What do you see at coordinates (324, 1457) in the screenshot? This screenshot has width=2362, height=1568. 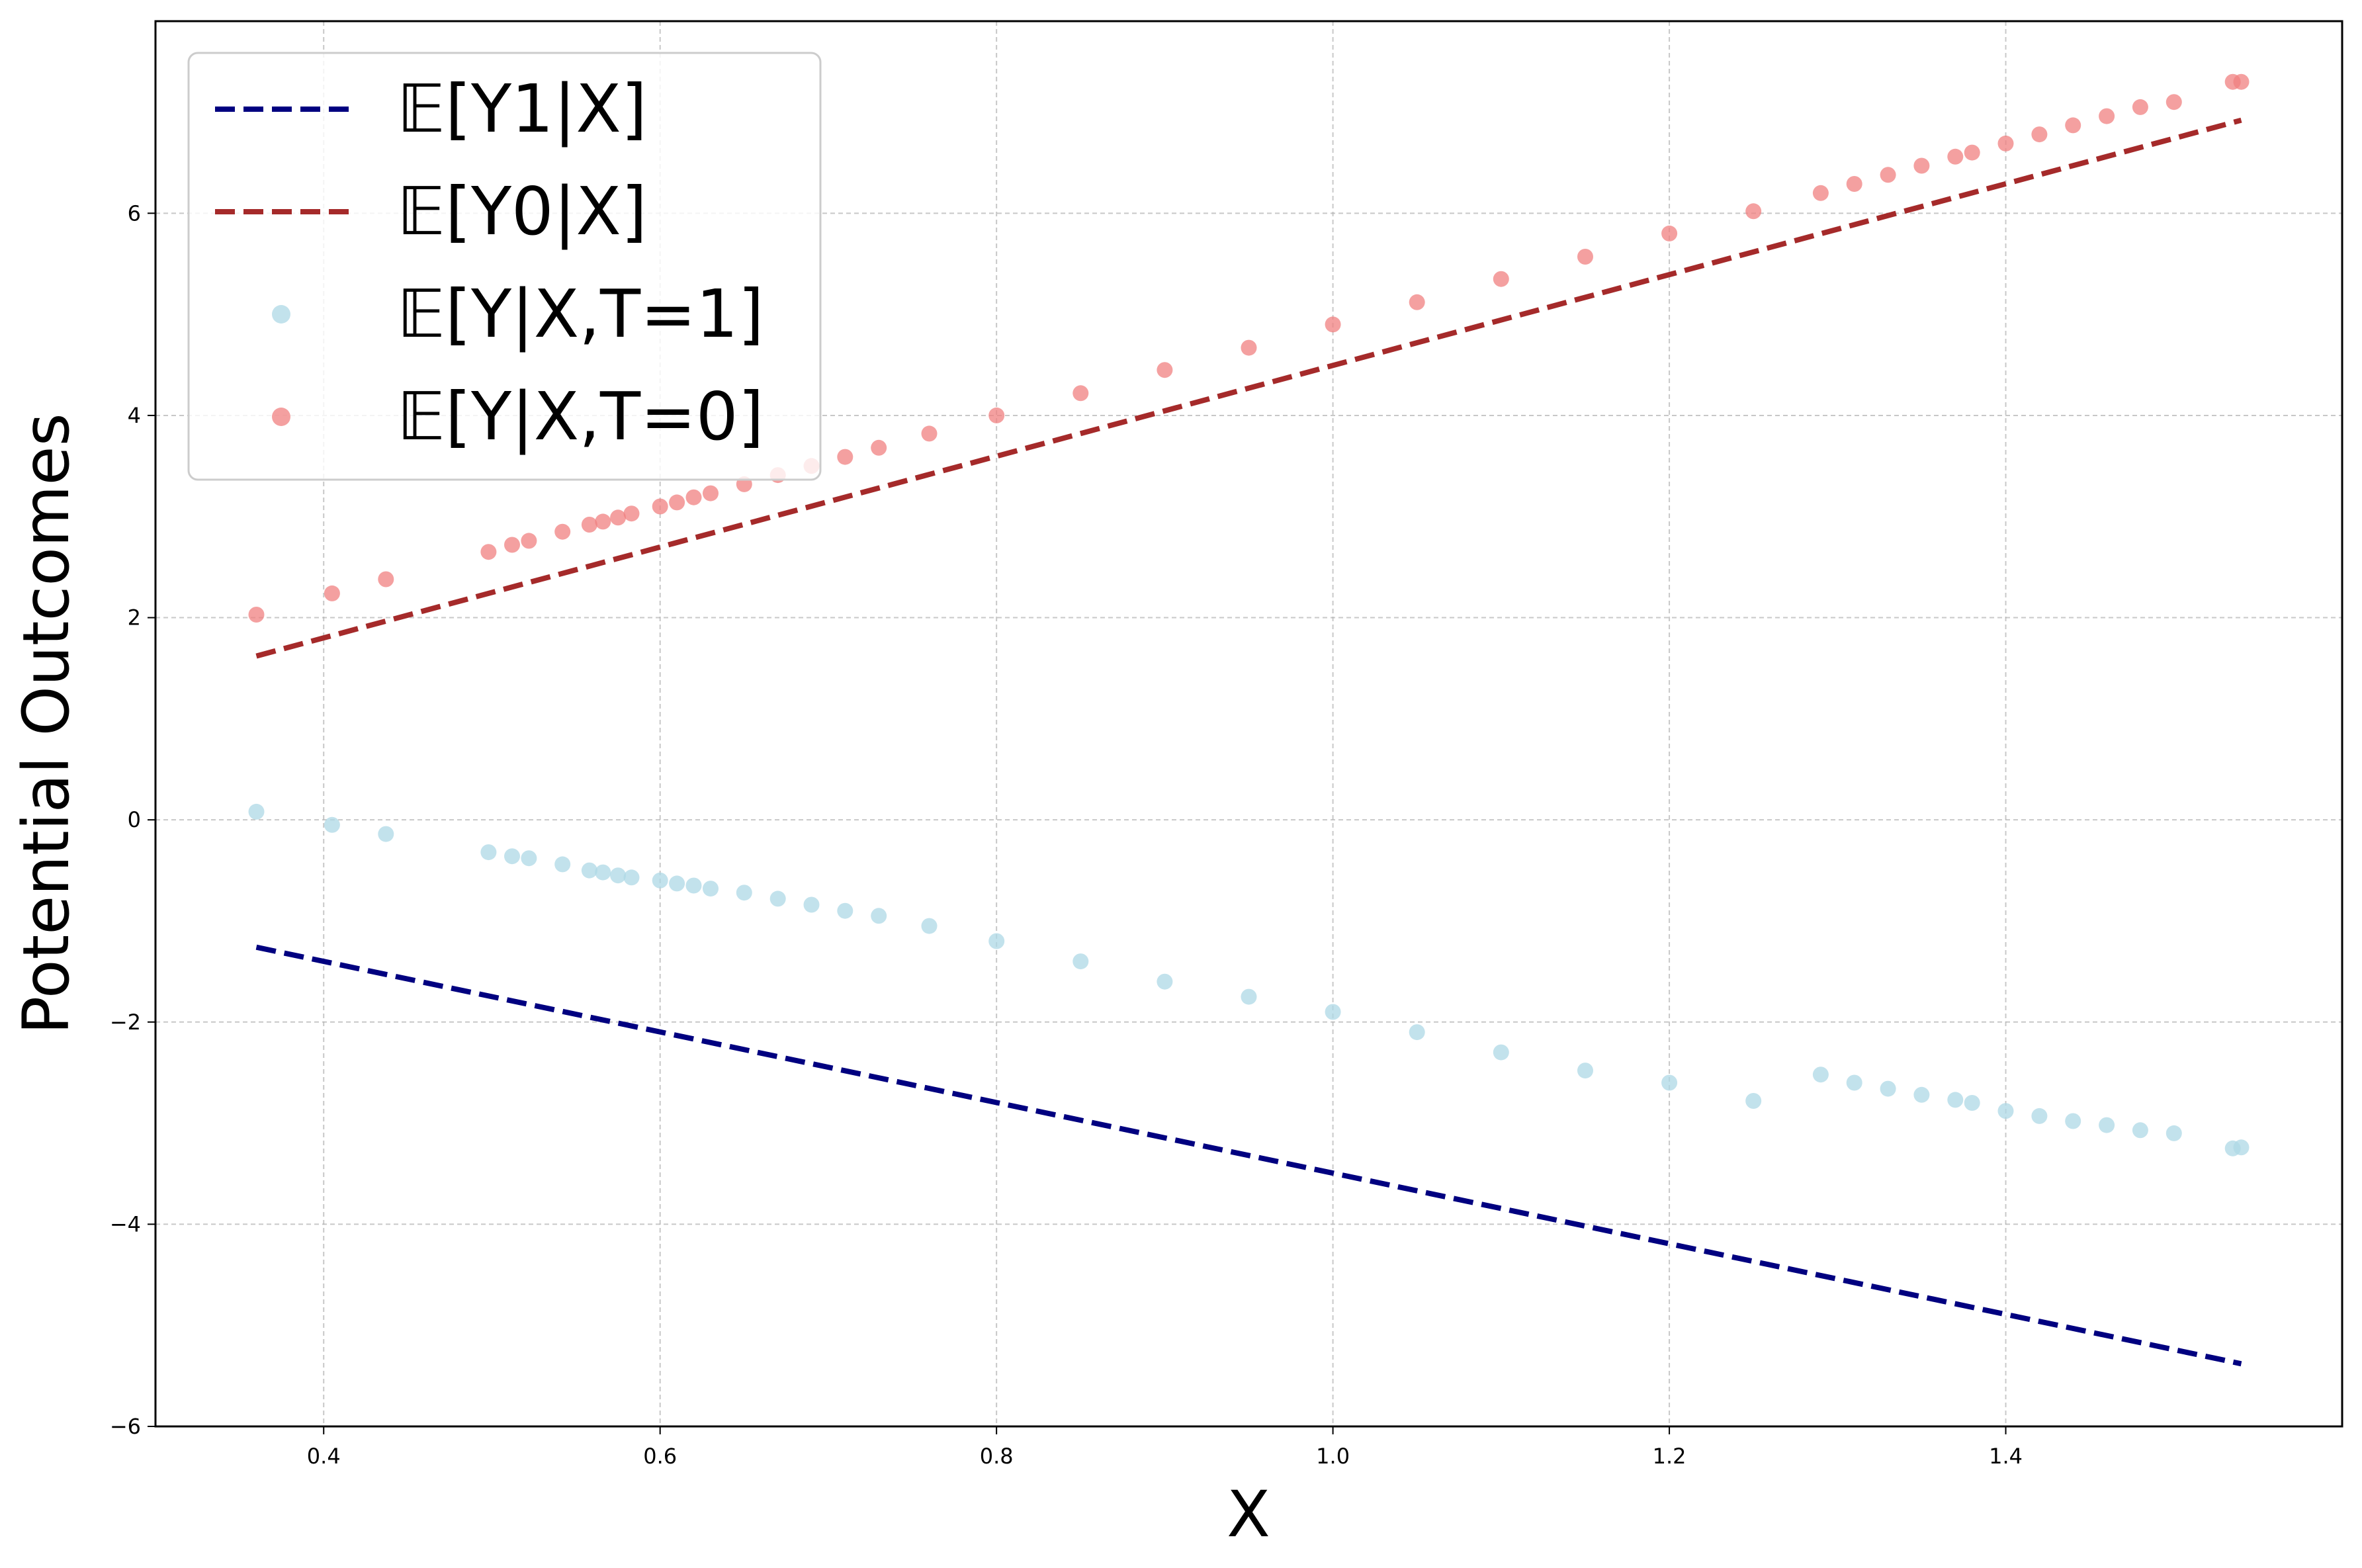 I see `x-tick-label: 0.4` at bounding box center [324, 1457].